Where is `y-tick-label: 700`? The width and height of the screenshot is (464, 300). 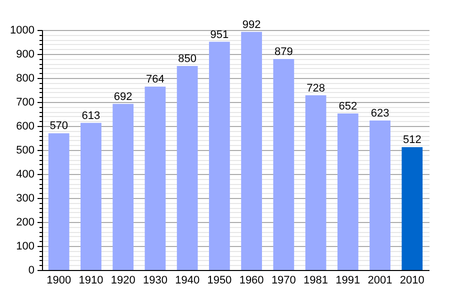 y-tick-label: 700 is located at coordinates (25, 102).